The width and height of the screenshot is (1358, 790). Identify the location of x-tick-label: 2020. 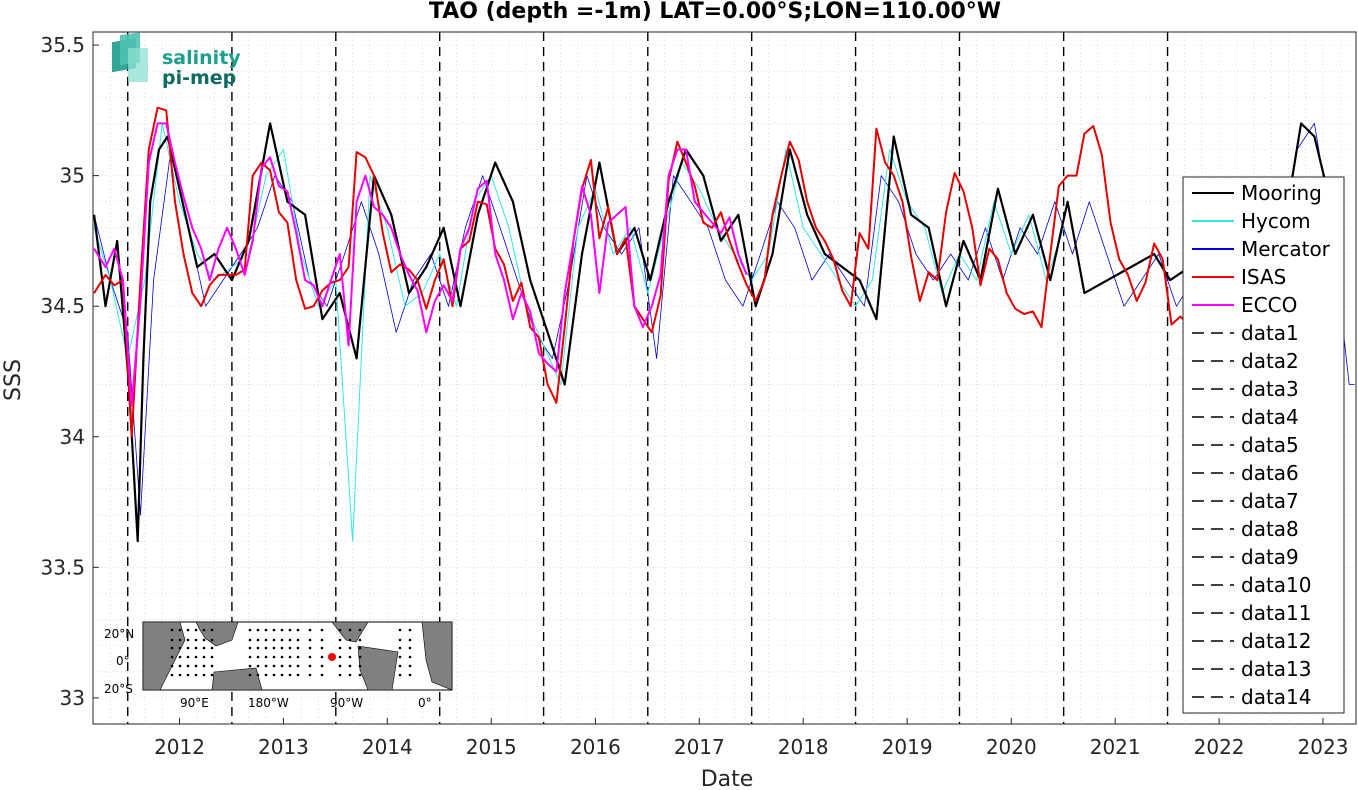
(1011, 747).